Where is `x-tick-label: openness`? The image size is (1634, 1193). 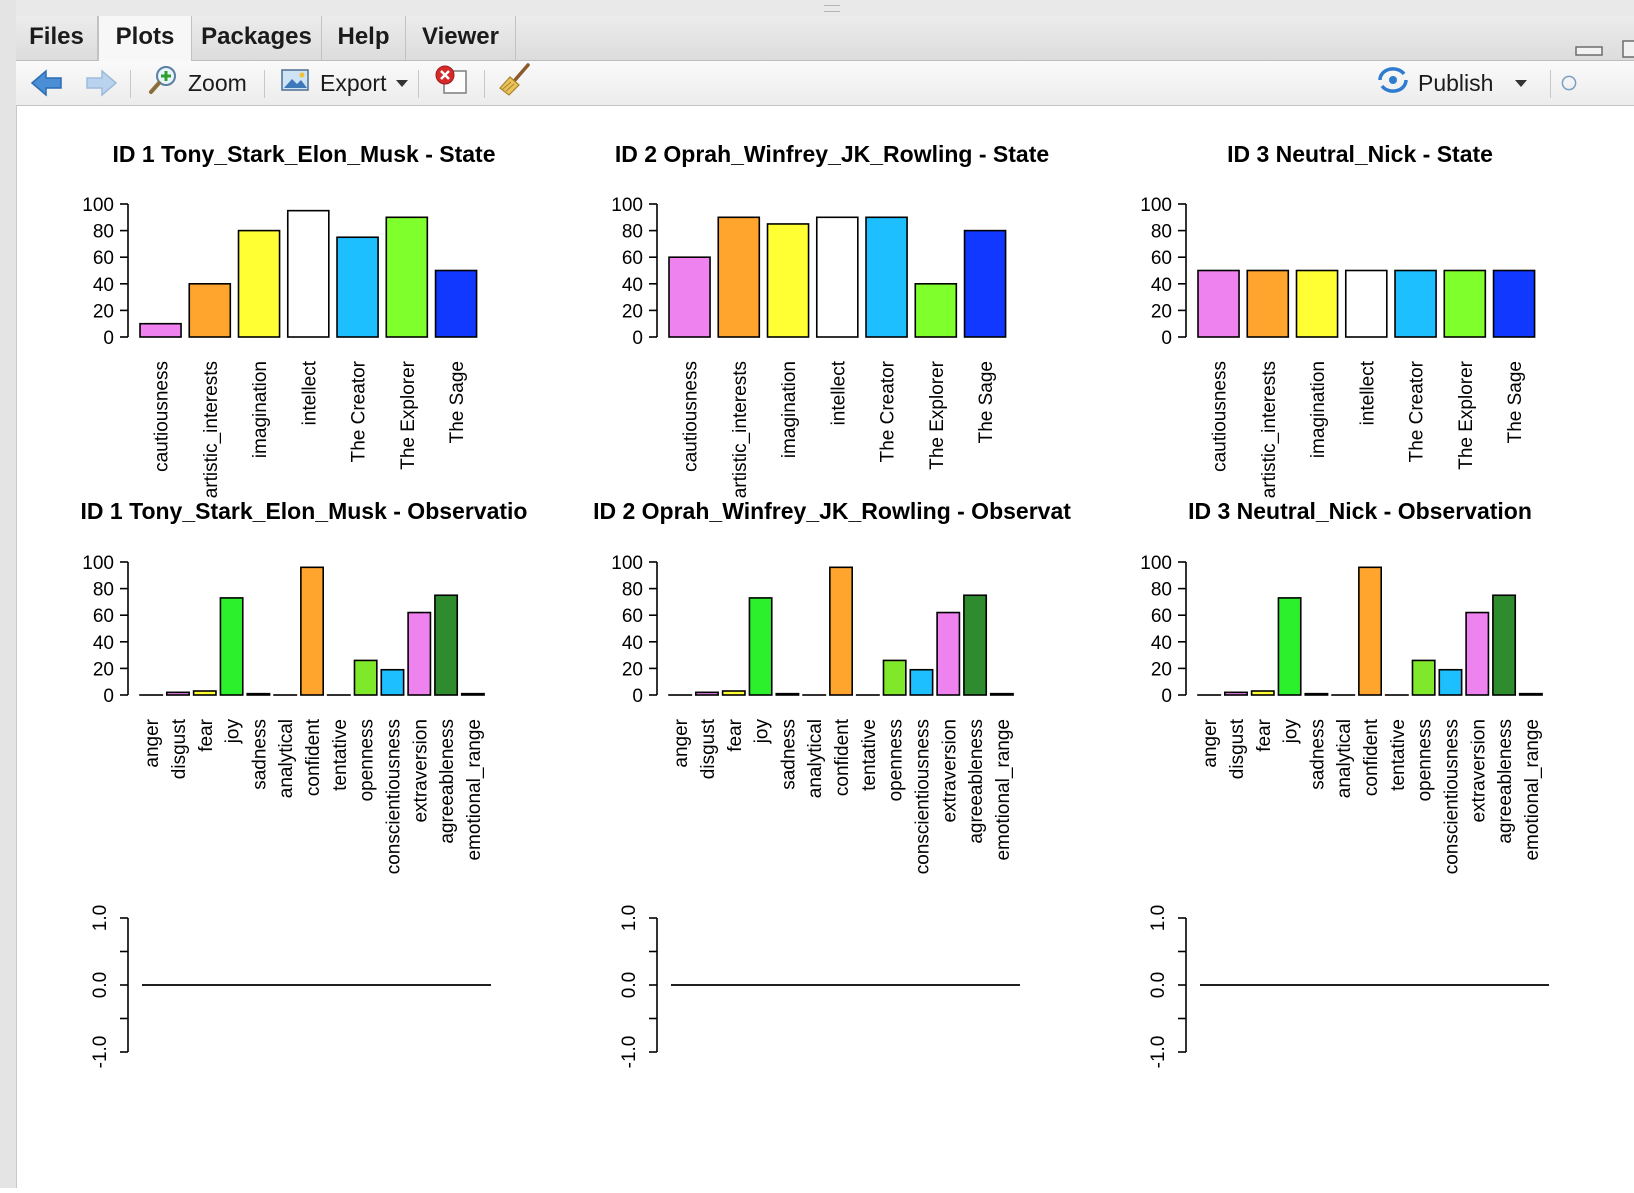
x-tick-label: openness is located at coordinates (896, 760).